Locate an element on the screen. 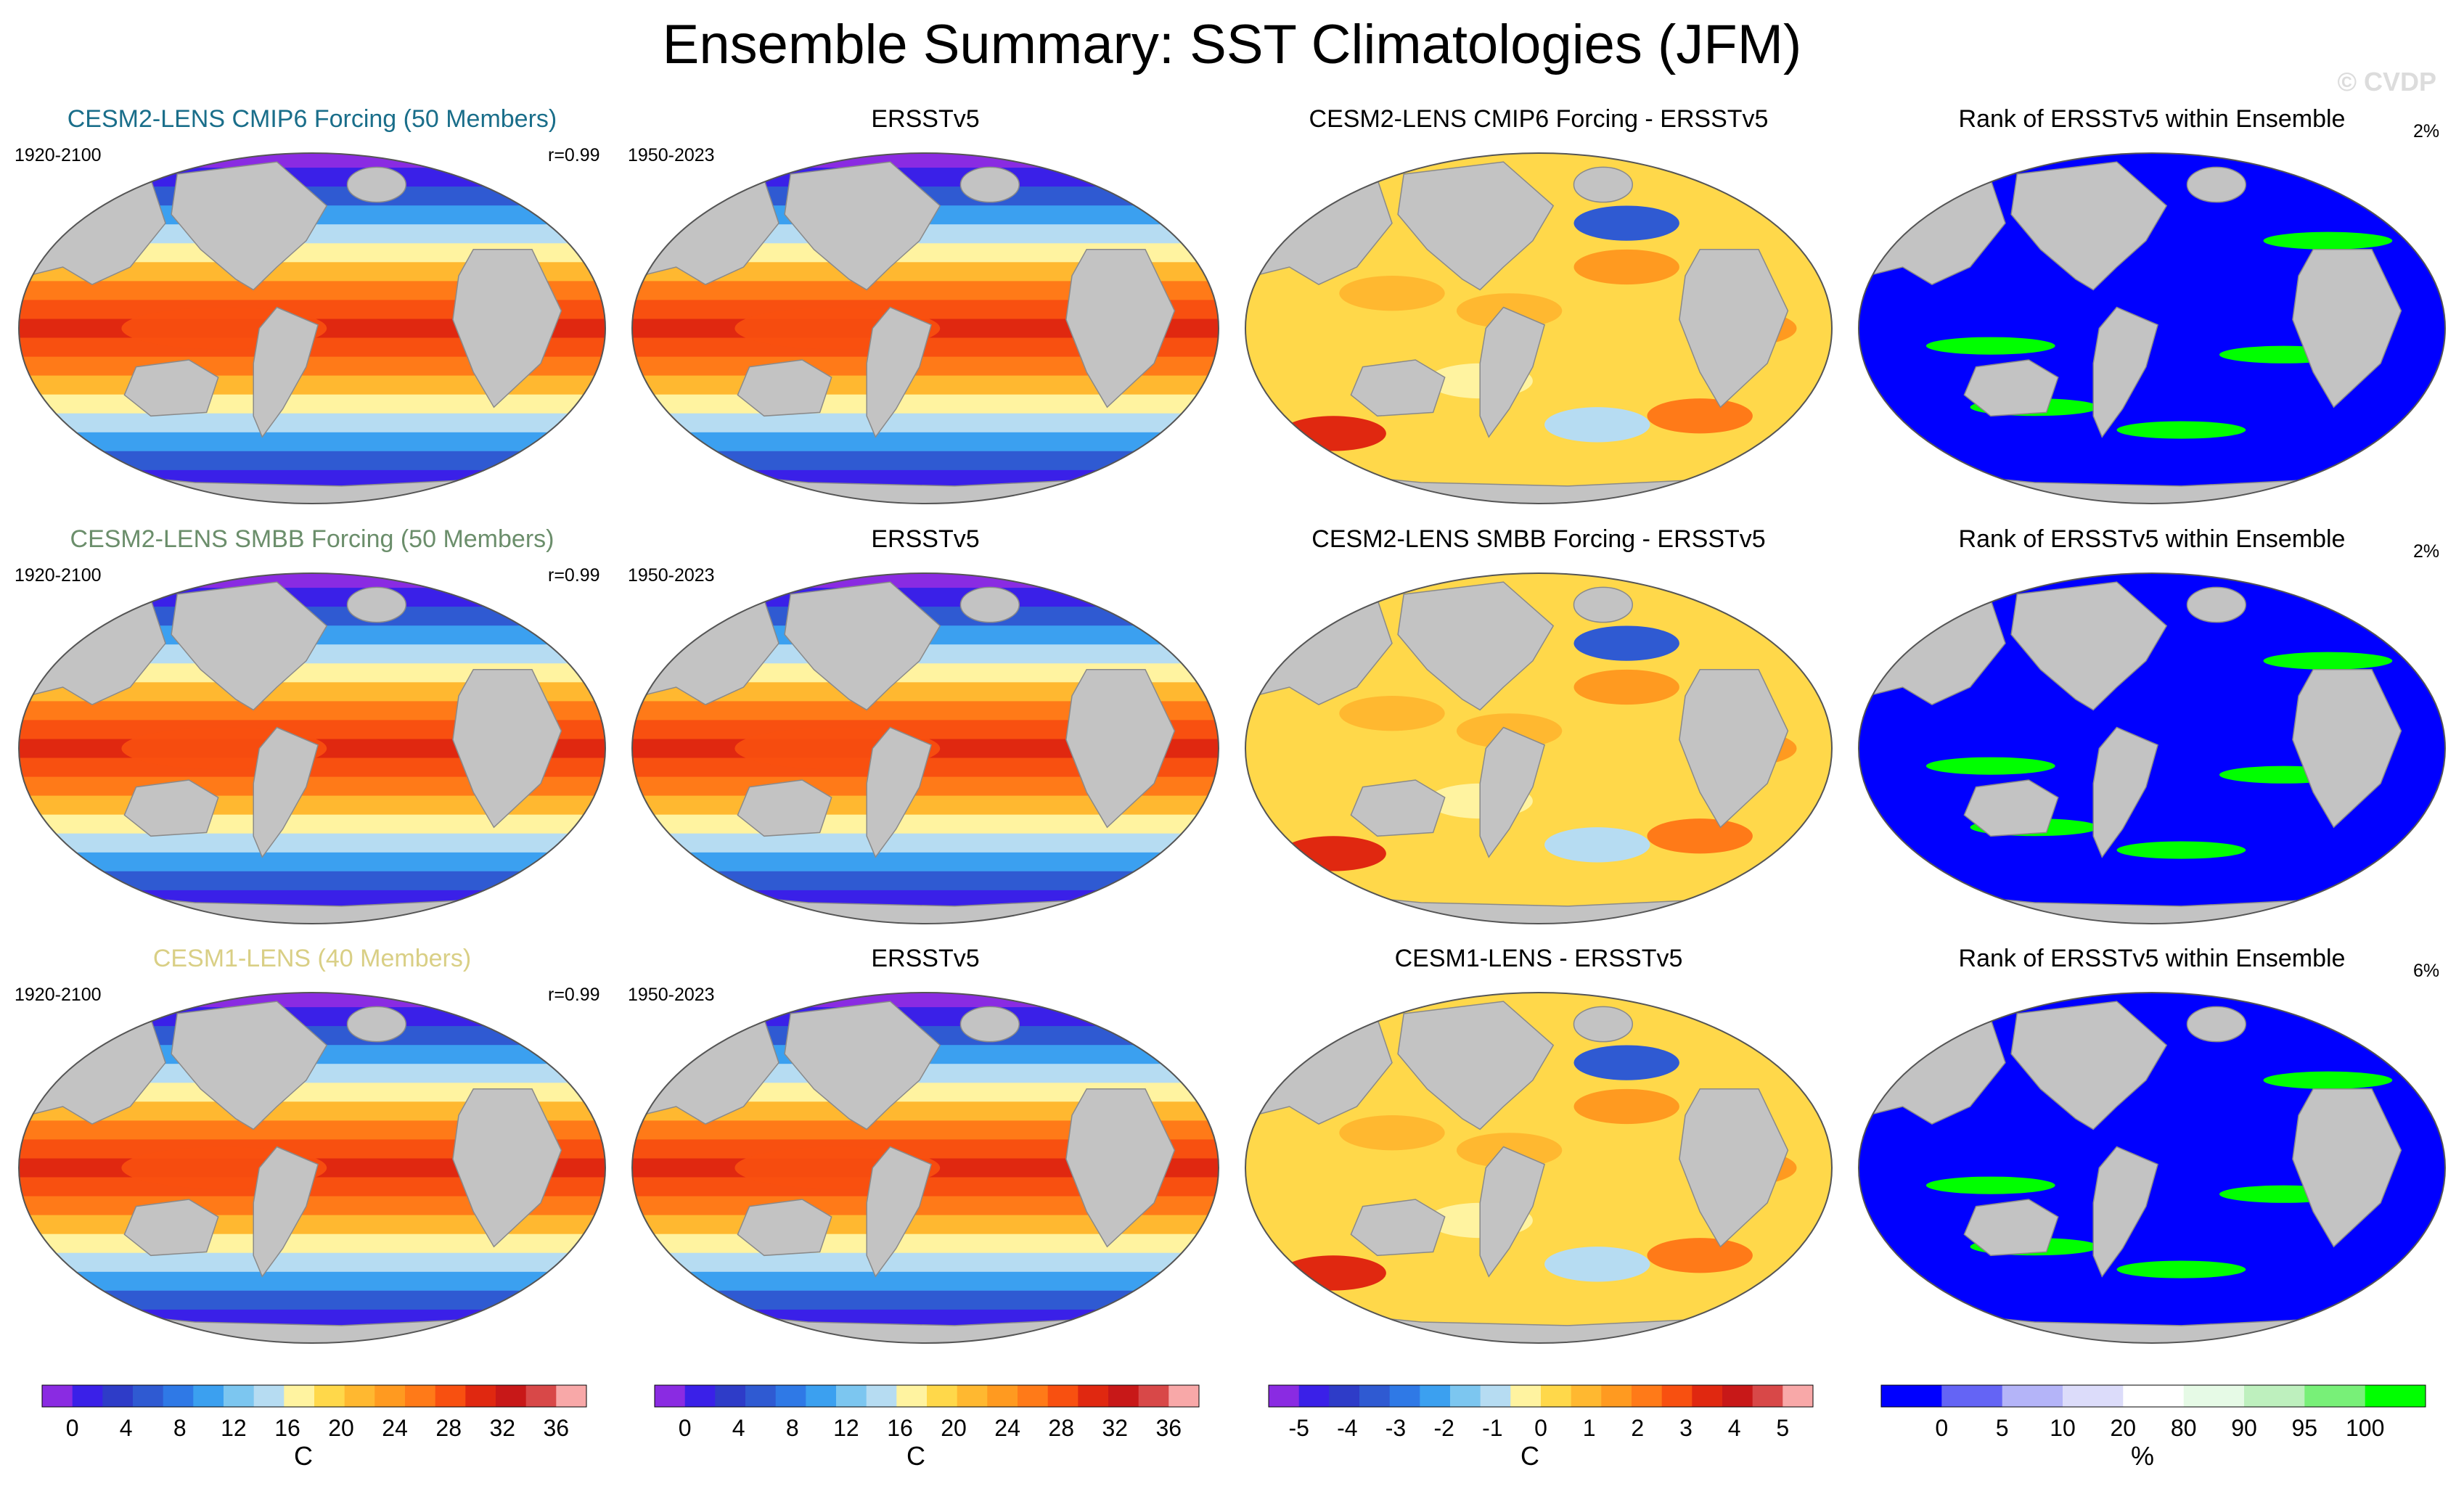 This screenshot has height=1486, width=2464. obs-map is located at coordinates (925, 1168).